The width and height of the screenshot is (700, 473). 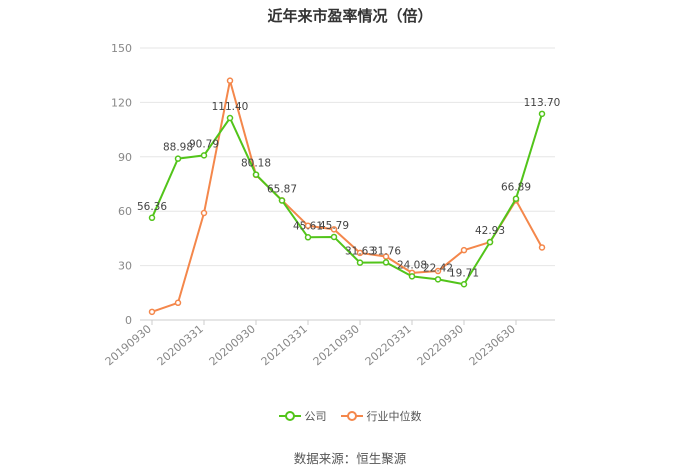 What do you see at coordinates (152, 207) in the screenshot?
I see `company-data-label: 56.36` at bounding box center [152, 207].